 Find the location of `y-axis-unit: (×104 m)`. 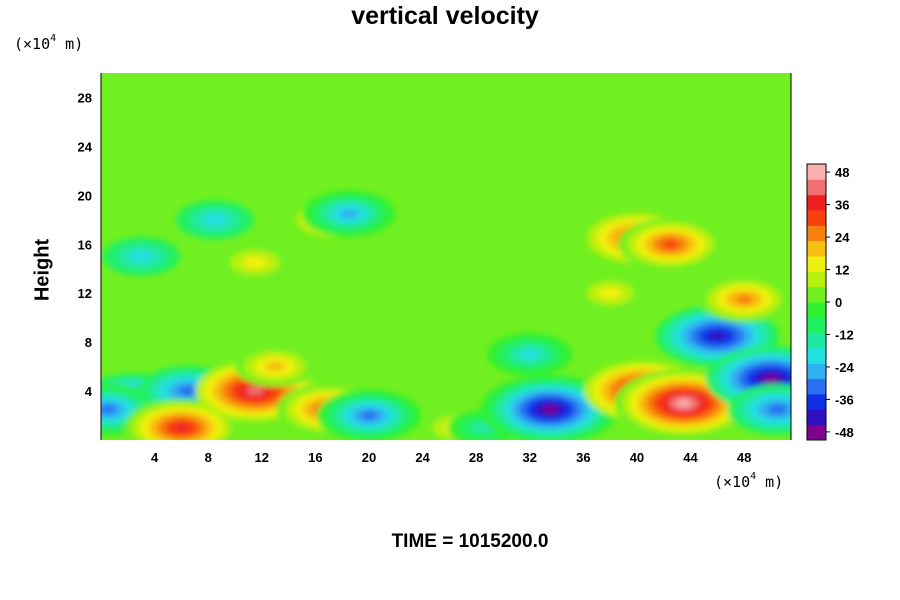

y-axis-unit: (×104 m) is located at coordinates (49, 43).